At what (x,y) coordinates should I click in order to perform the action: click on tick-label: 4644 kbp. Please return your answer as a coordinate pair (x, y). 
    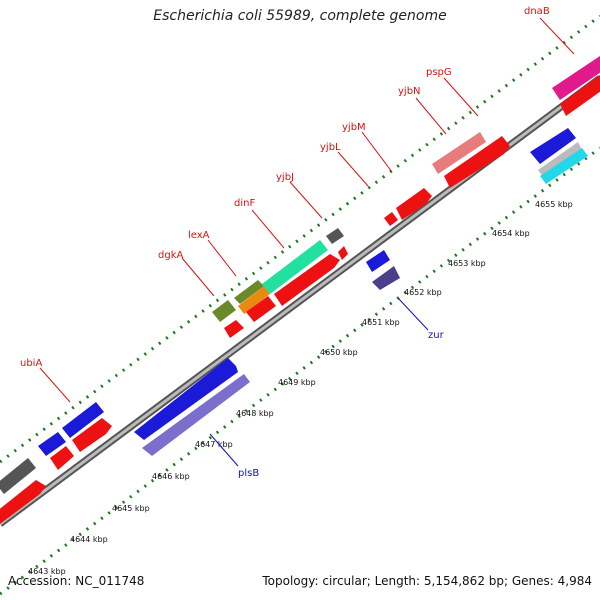
    Looking at the image, I should click on (89, 539).